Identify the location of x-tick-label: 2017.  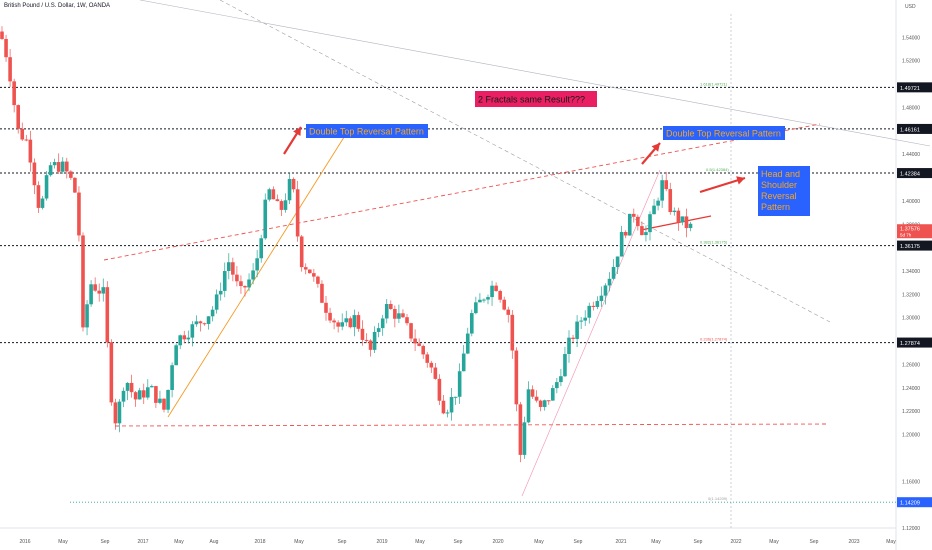
(142, 542).